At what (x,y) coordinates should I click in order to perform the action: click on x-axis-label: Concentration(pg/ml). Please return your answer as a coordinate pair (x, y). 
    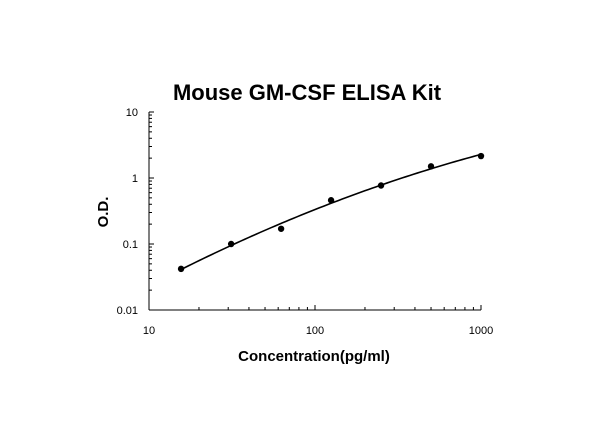
    Looking at the image, I should click on (314, 356).